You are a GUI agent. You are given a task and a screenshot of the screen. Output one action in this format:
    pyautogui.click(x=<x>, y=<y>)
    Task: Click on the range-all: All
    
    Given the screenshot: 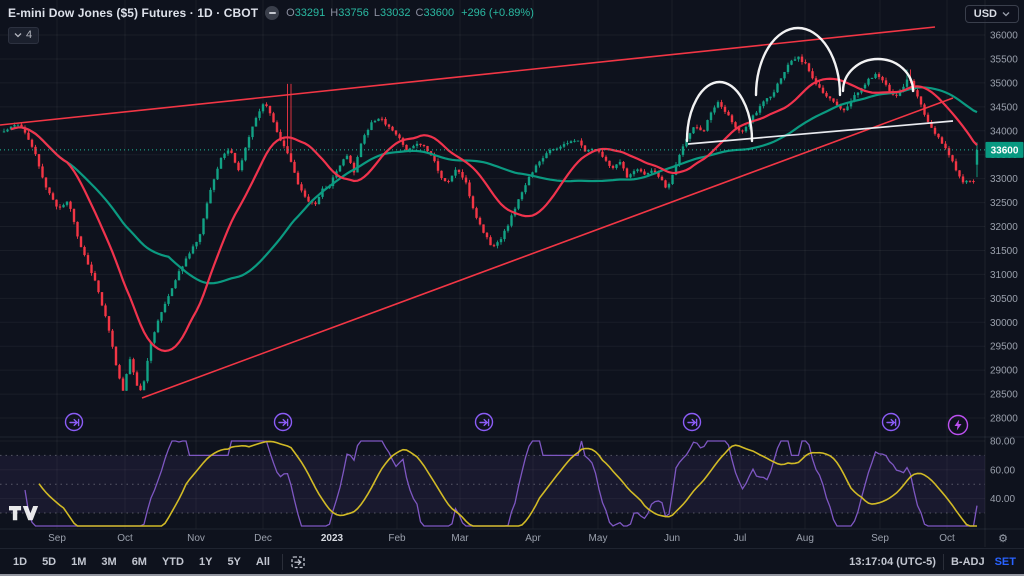 What is the action you would take?
    pyautogui.click(x=262, y=561)
    